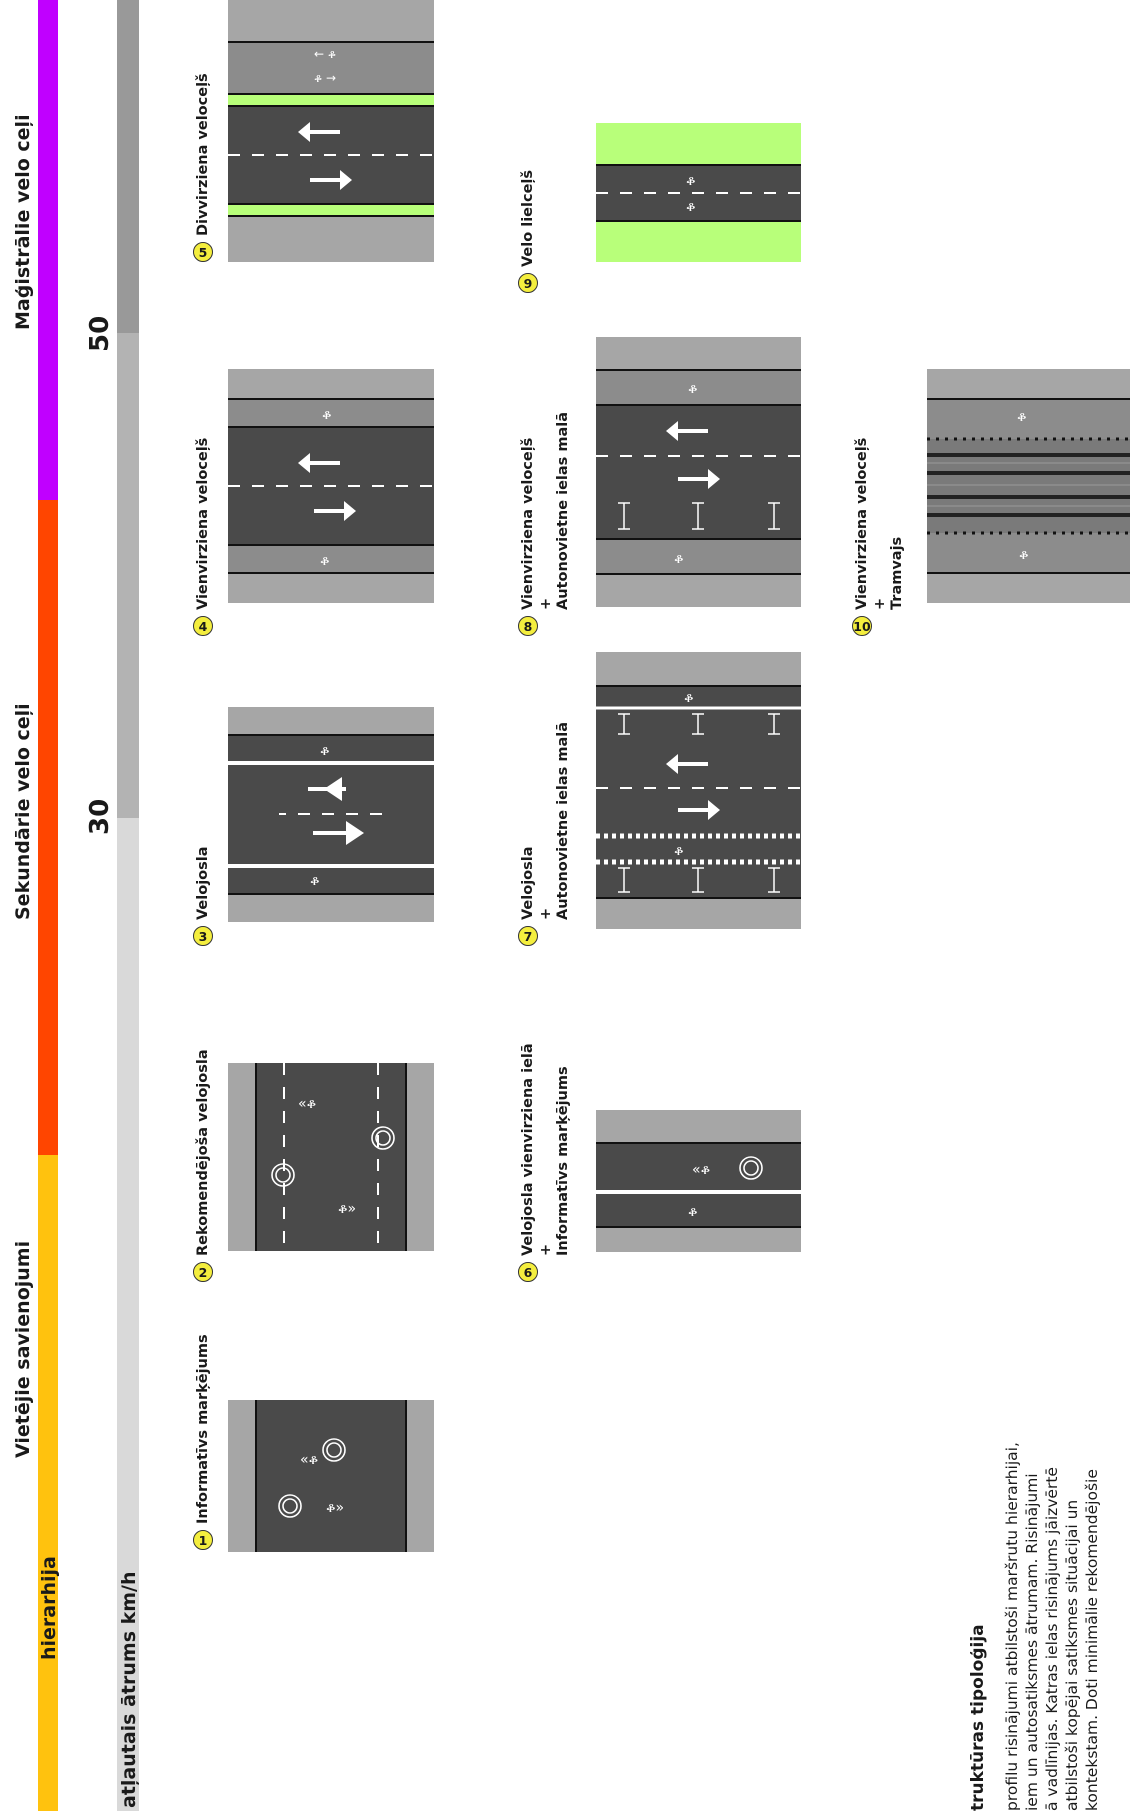  What do you see at coordinates (203, 626) in the screenshot?
I see `item-number-badge: 4` at bounding box center [203, 626].